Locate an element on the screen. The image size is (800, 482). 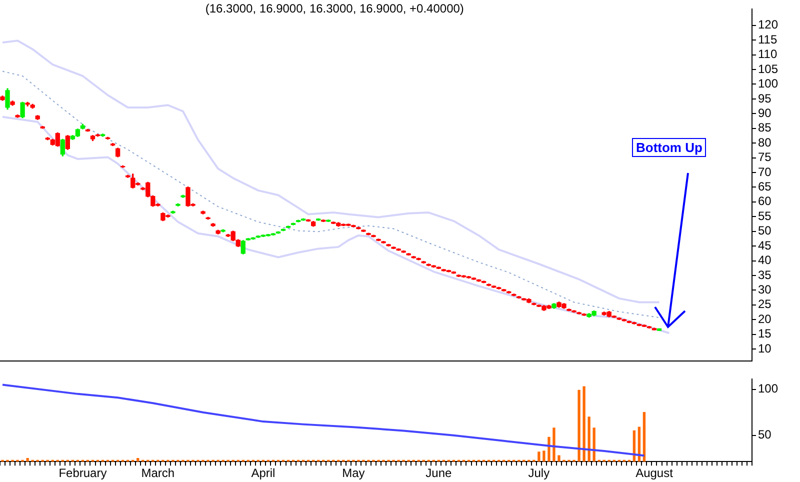
annotation: Bottom Up is located at coordinates (669, 147).